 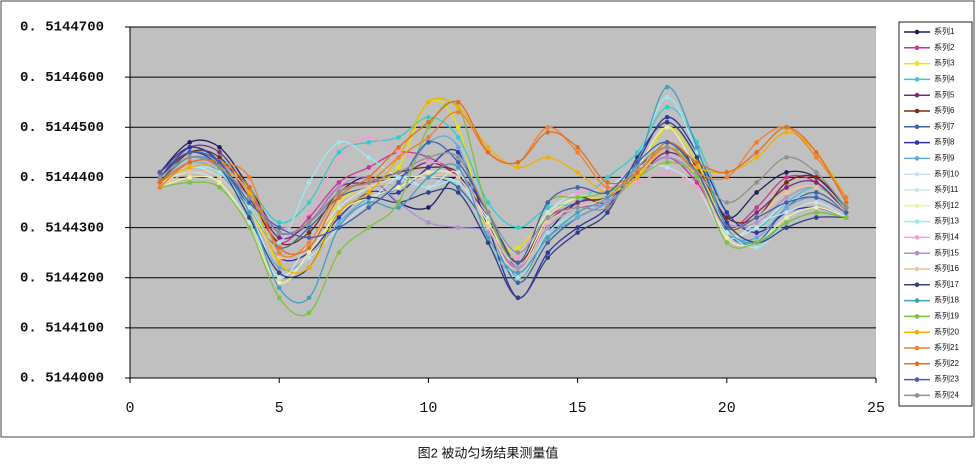 What do you see at coordinates (944, 142) in the screenshot?
I see `legend-label: 系列8` at bounding box center [944, 142].